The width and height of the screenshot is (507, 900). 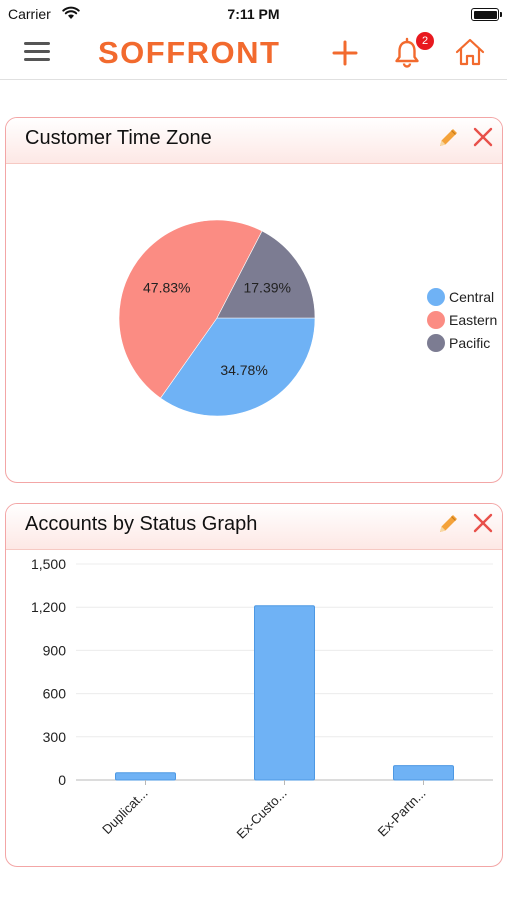 I want to click on pie-slice-central, so click(x=238, y=367).